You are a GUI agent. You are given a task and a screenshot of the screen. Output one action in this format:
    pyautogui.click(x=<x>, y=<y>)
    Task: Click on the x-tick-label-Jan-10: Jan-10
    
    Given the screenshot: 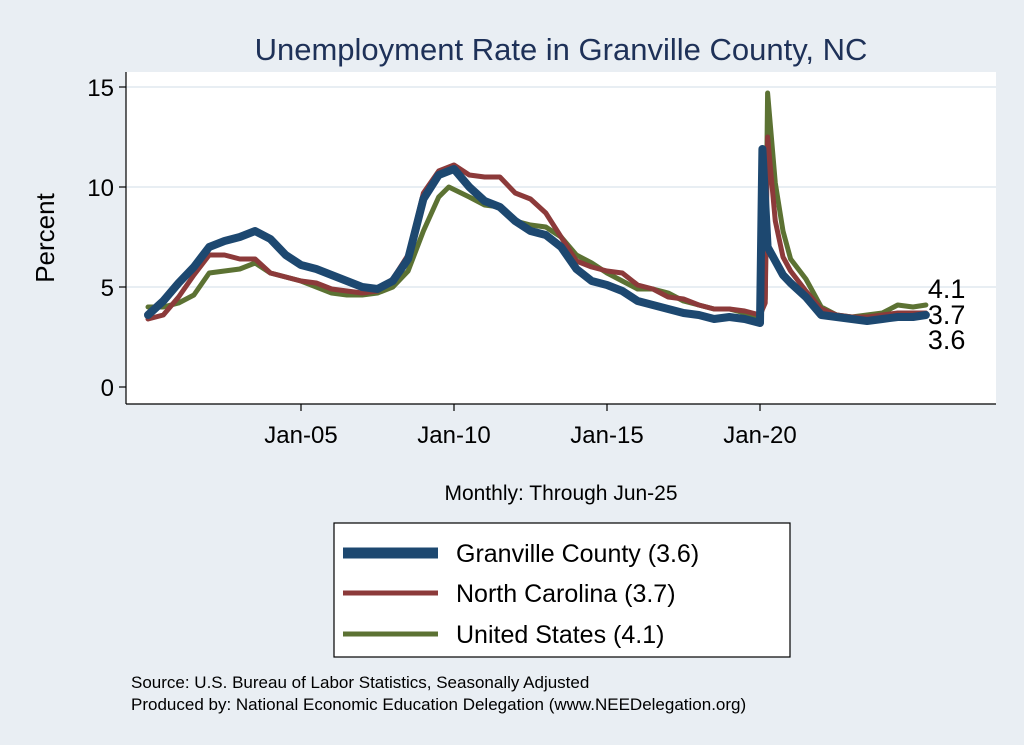 What is the action you would take?
    pyautogui.click(x=453, y=435)
    